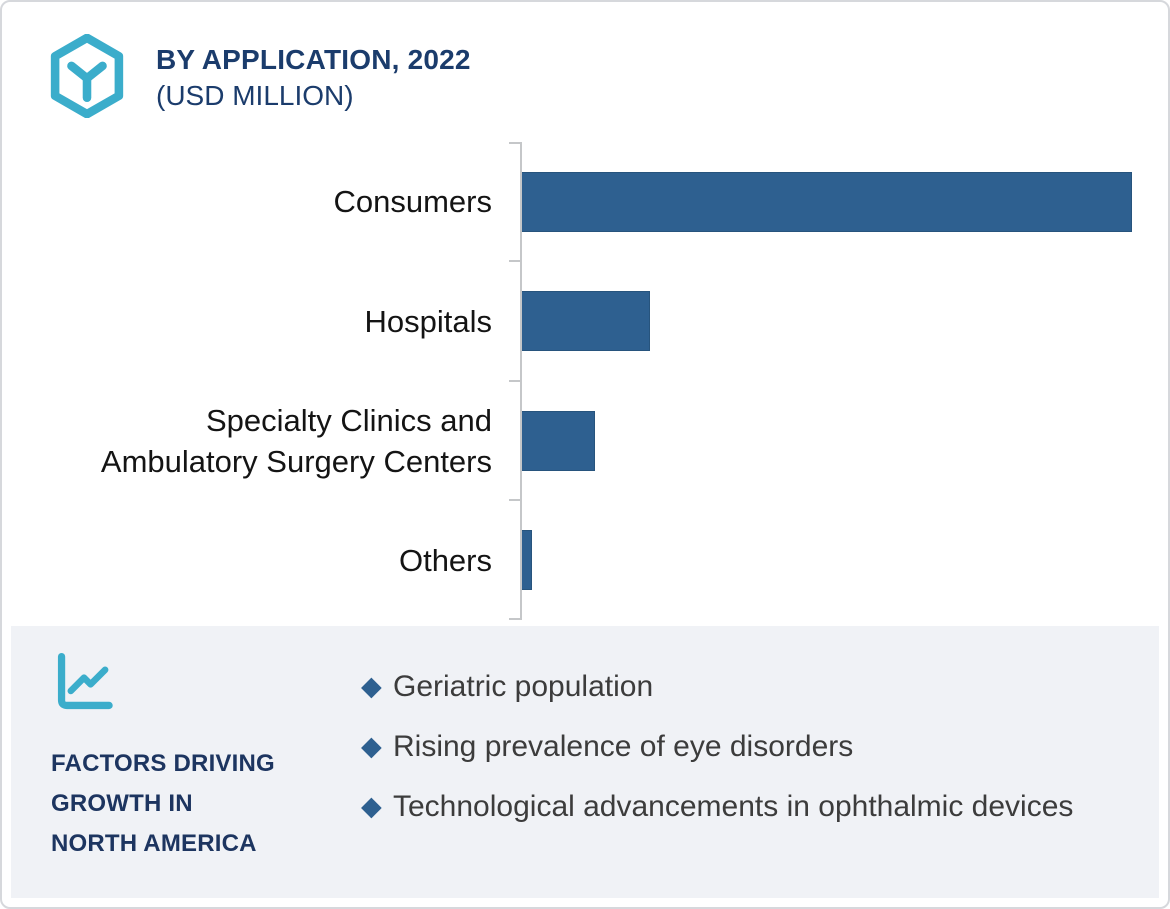  Describe the element at coordinates (87, 76) in the screenshot. I see `hexagon-y-icon` at that location.